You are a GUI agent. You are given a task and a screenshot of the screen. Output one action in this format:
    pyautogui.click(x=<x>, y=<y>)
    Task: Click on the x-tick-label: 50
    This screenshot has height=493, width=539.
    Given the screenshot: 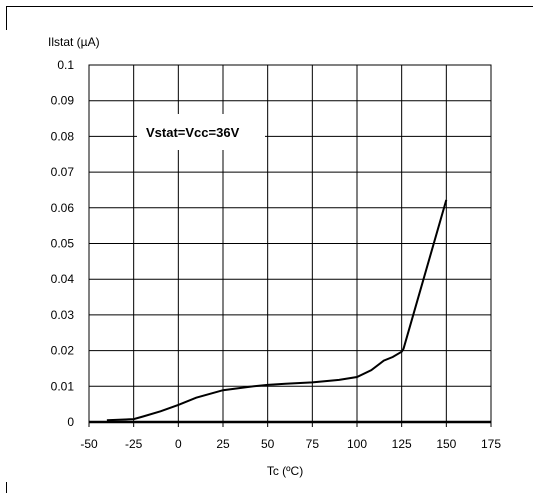 What is the action you would take?
    pyautogui.click(x=268, y=444)
    